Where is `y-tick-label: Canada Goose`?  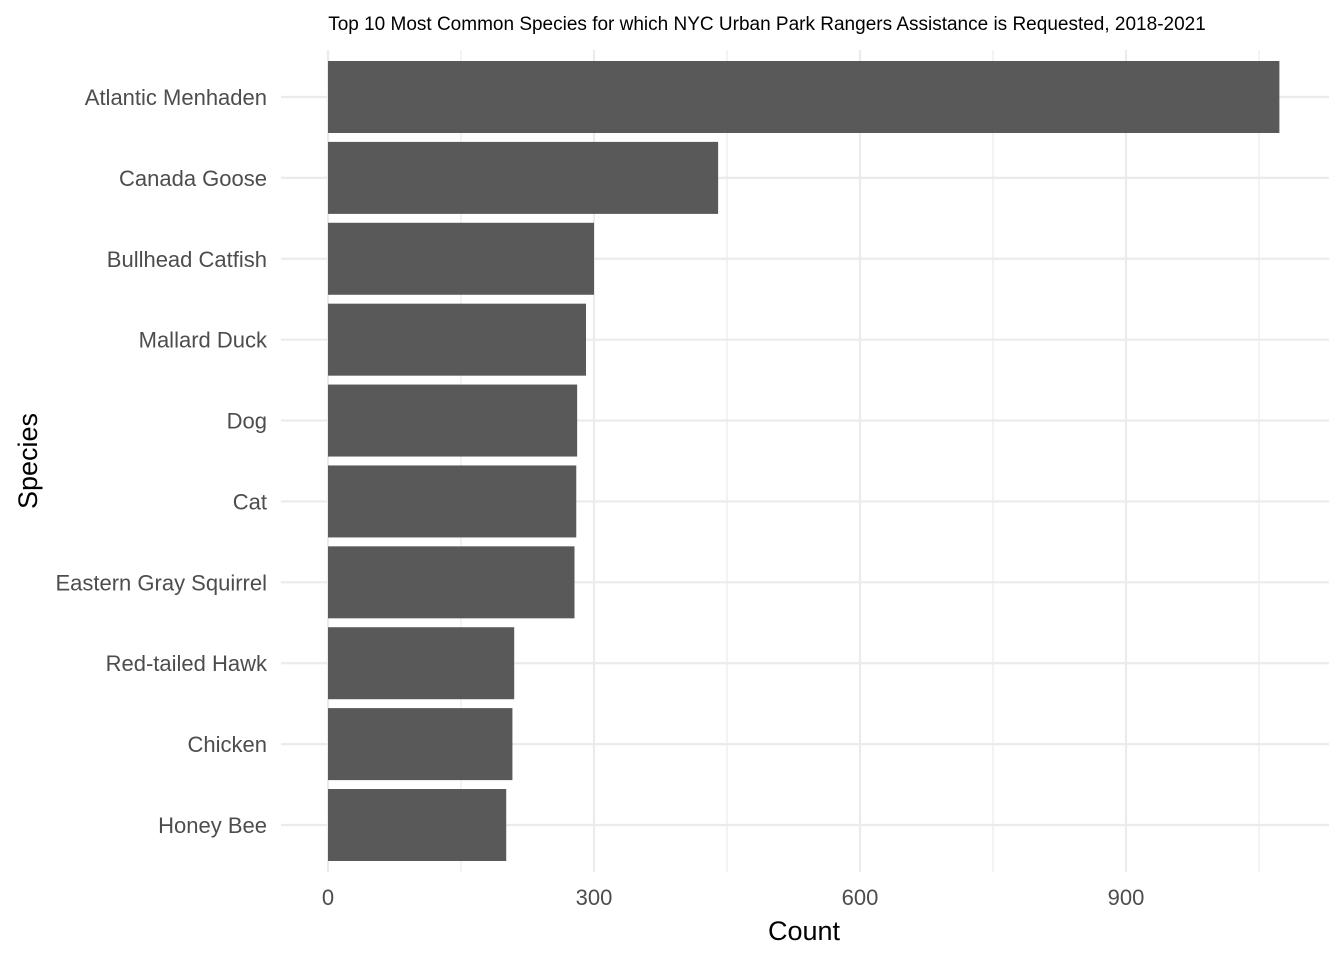
y-tick-label: Canada Goose is located at coordinates (193, 178).